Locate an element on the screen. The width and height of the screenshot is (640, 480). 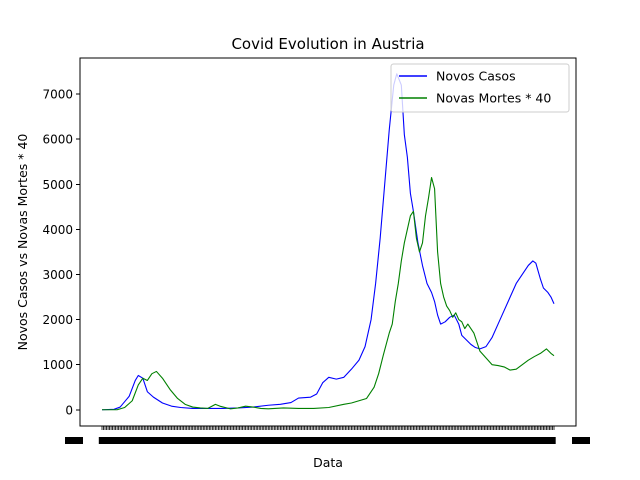
y-tick-label: 0 is located at coordinates (69, 410).